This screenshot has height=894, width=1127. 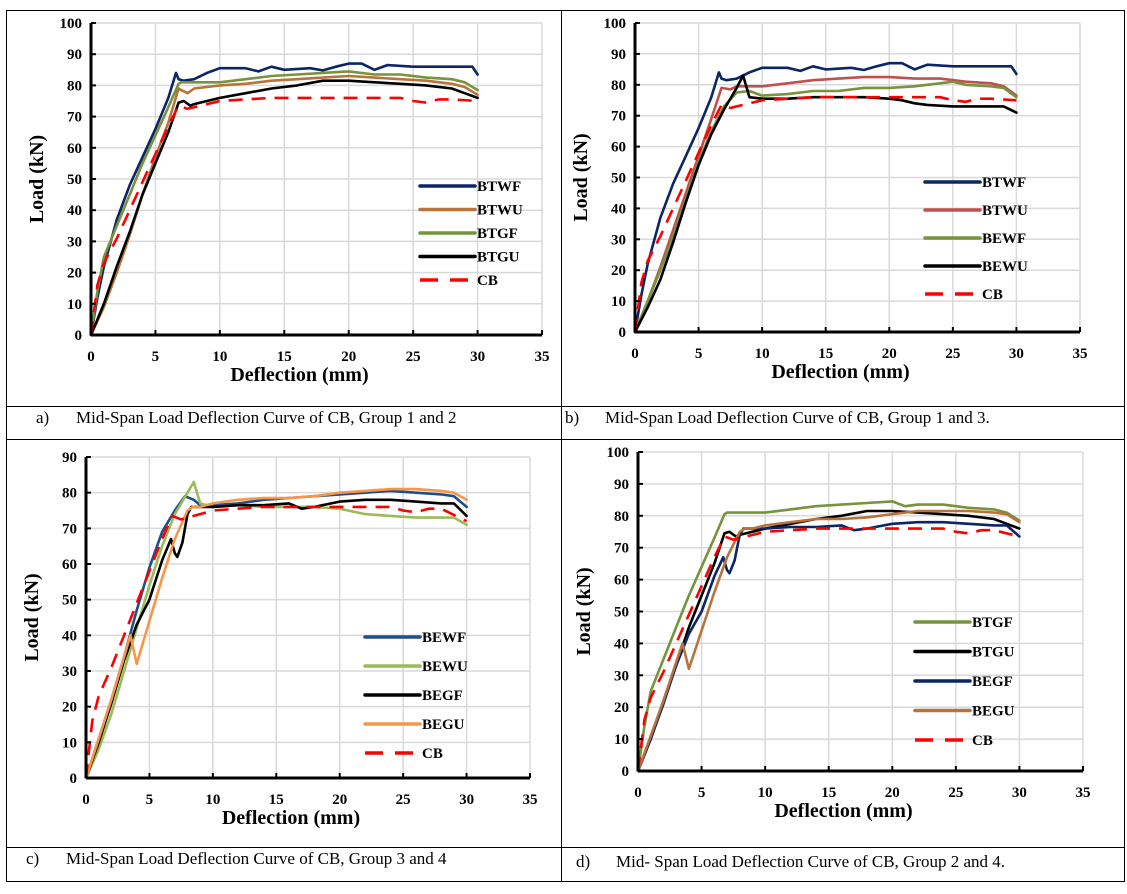 I want to click on y-tick-label: 100, so click(x=71, y=24).